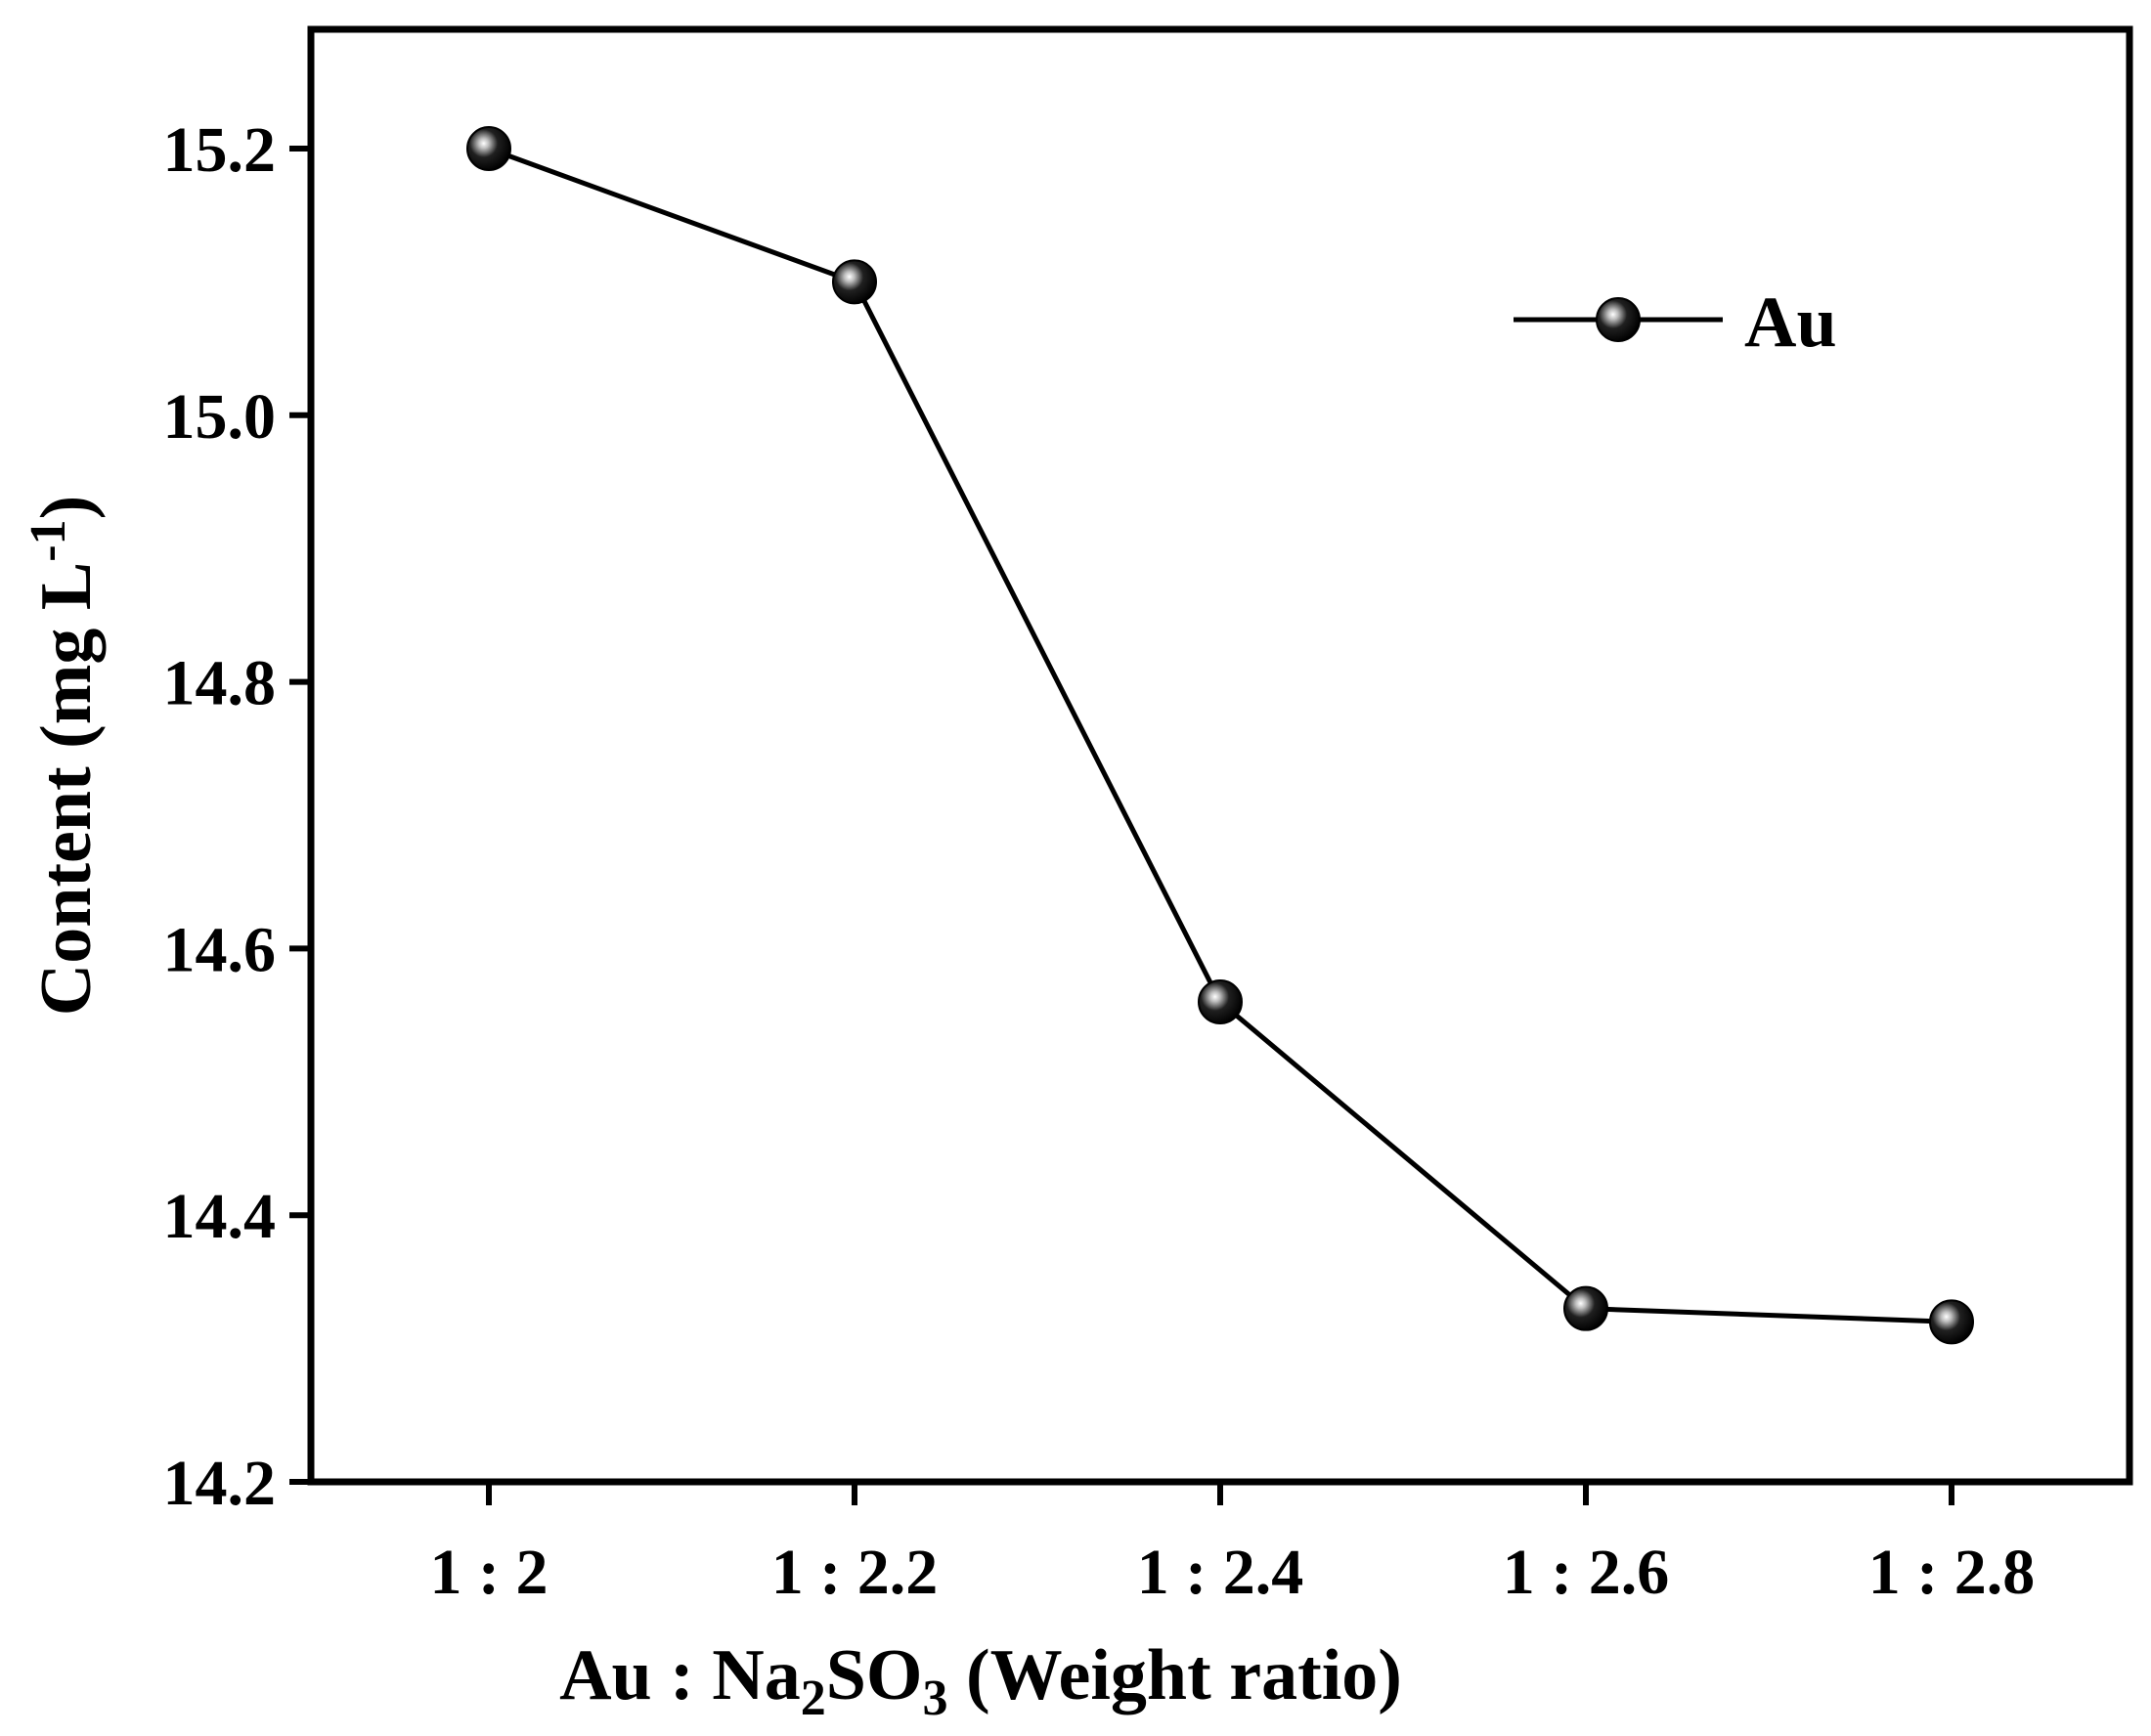 This screenshot has height=1736, width=2151. Describe the element at coordinates (1586, 1572) in the screenshot. I see `x-tick-label: 1 : 2.6` at that location.